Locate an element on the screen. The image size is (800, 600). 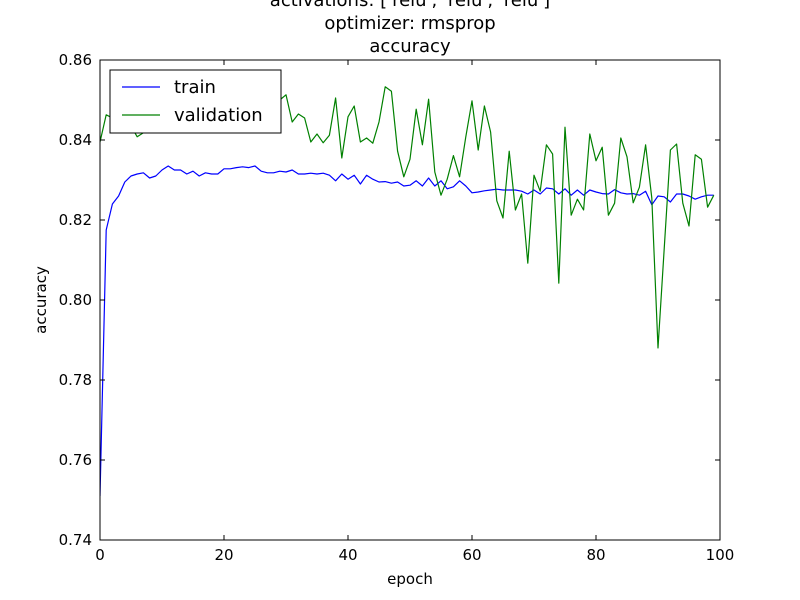
x-tick-label: 0 is located at coordinates (100, 555).